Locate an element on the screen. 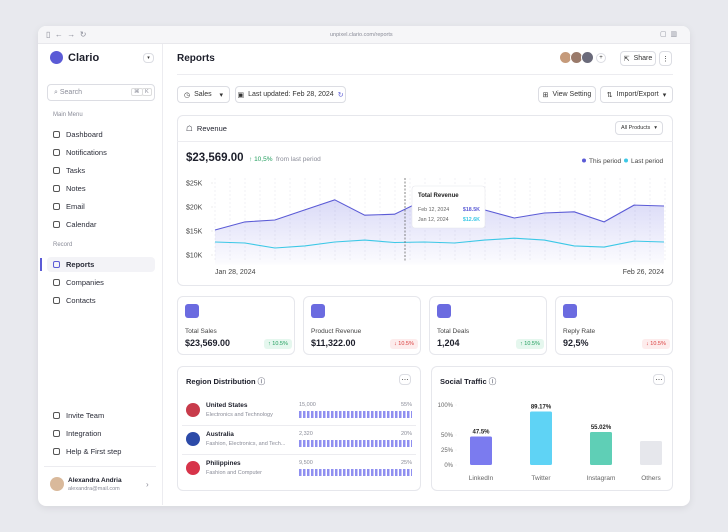  filter-text: Sales is located at coordinates (203, 94).